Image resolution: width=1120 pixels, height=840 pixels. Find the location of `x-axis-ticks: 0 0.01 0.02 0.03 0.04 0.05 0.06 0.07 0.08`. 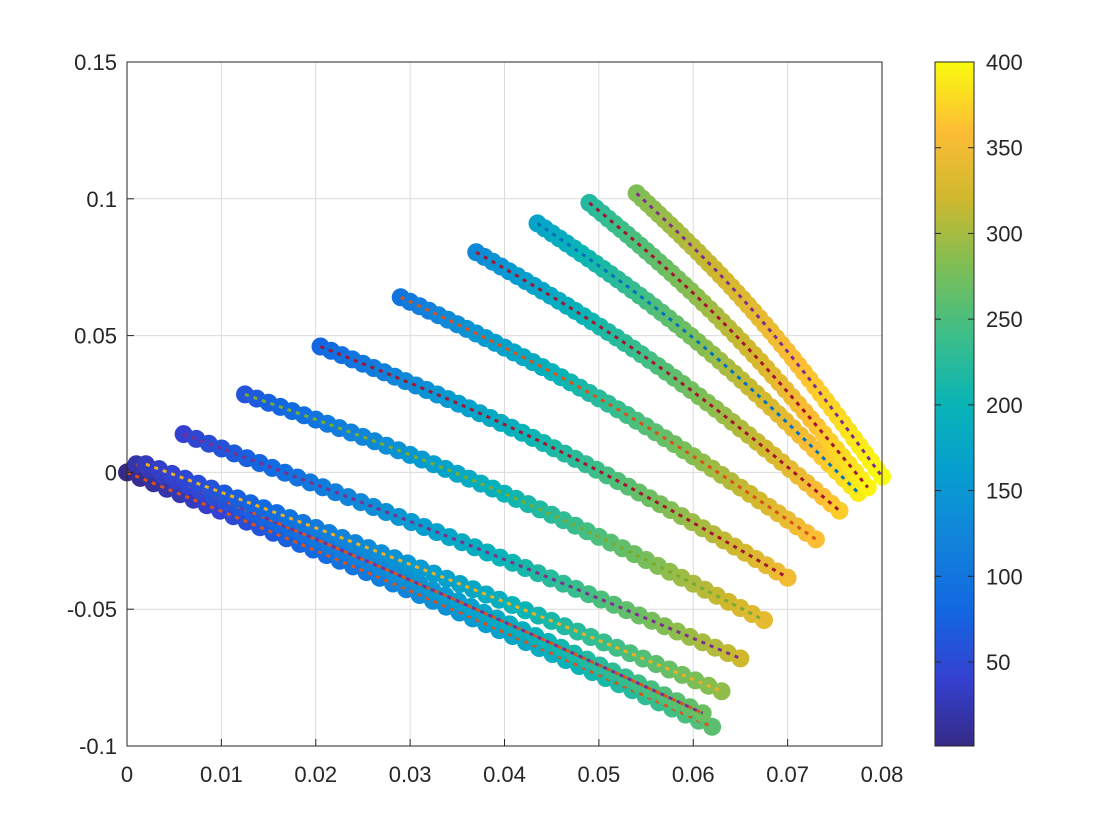

x-axis-ticks: 0 0.01 0.02 0.03 0.04 0.05 0.06 0.07 0.08 is located at coordinates (512, 763).